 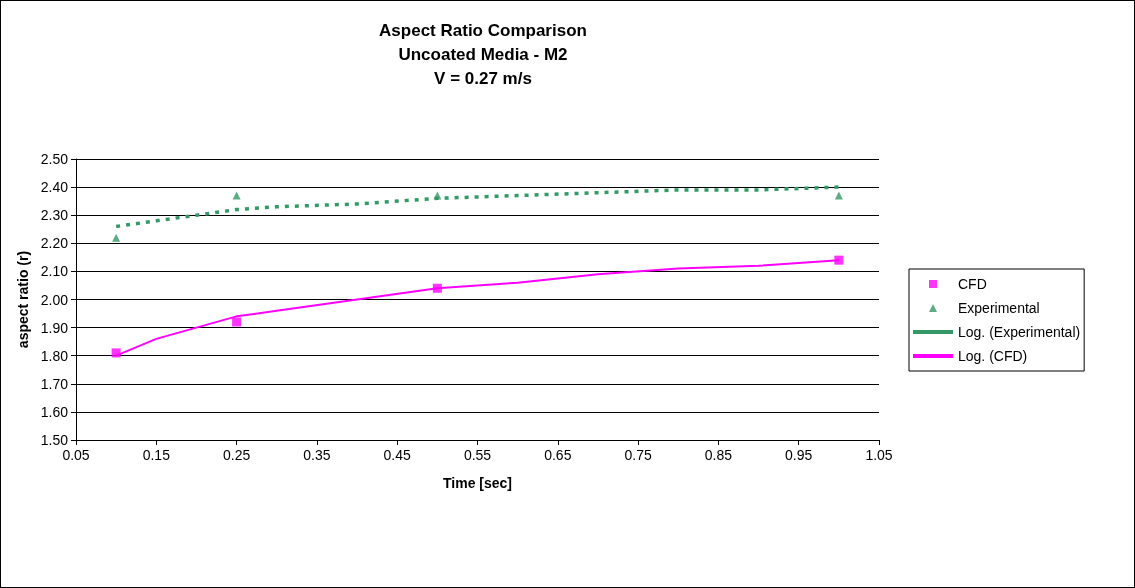 I want to click on chart-title: Aspect Ratio Comparison Uncoated Media - M2 V = 0.27 m/s, so click(x=483, y=54).